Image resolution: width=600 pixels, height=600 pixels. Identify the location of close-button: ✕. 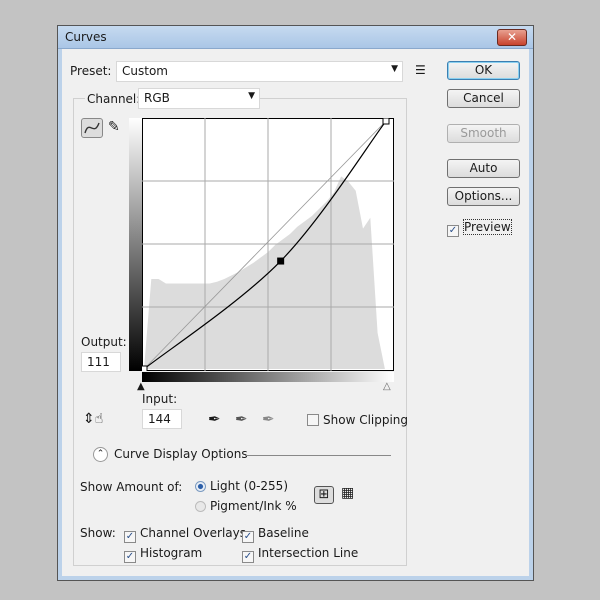
(512, 37).